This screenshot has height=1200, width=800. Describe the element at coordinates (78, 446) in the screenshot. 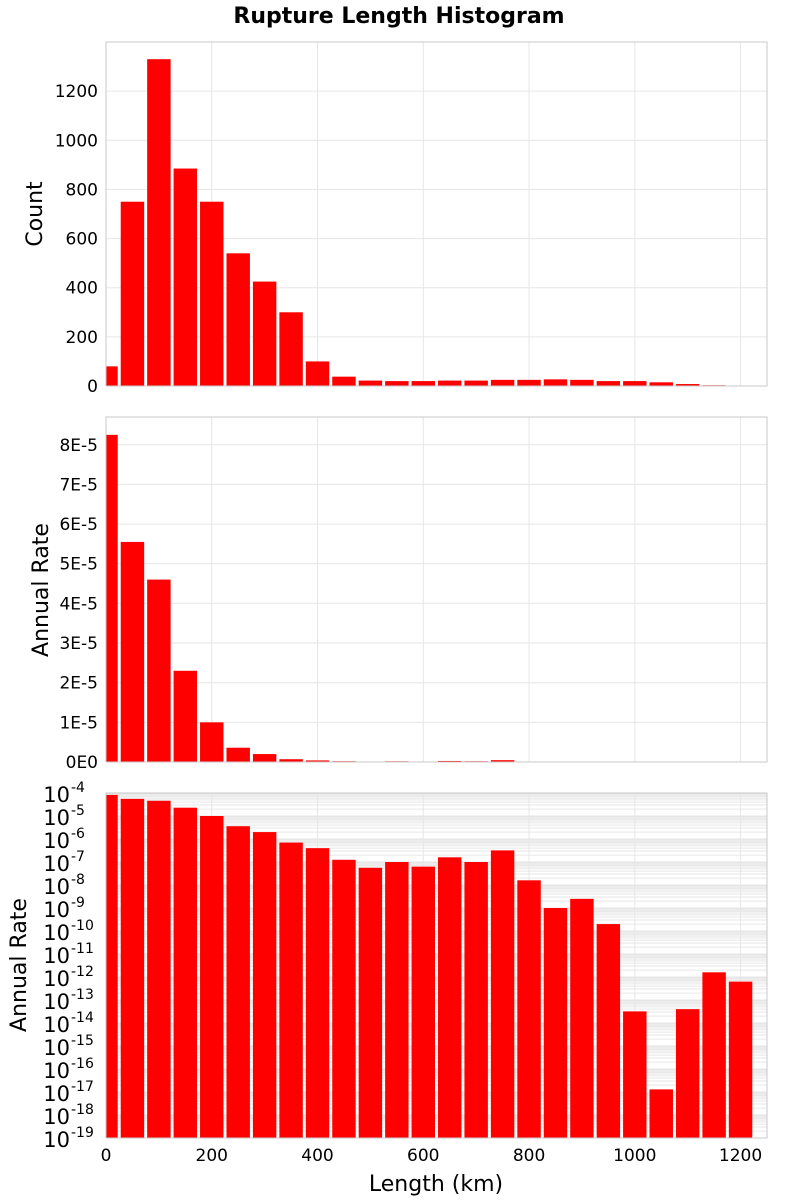

I see `y-tick-label: 8E-5` at that location.